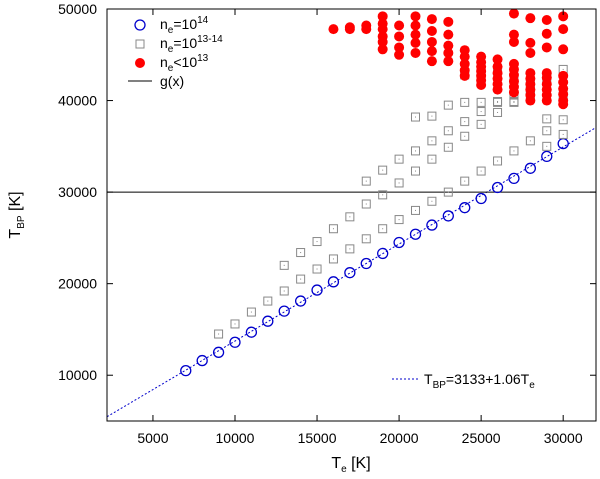 This screenshot has width=600, height=479. I want to click on x-tick-label: 5000, so click(152, 438).